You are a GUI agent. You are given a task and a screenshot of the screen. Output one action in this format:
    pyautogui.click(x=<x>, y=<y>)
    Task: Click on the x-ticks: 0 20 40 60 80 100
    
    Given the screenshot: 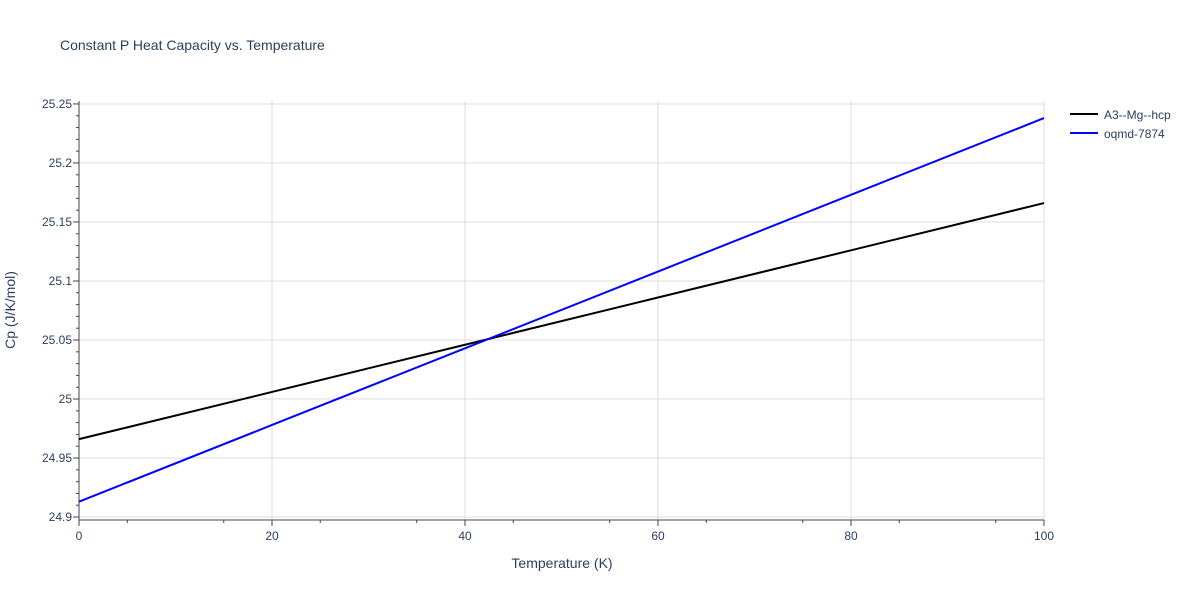 What is the action you would take?
    pyautogui.click(x=565, y=531)
    